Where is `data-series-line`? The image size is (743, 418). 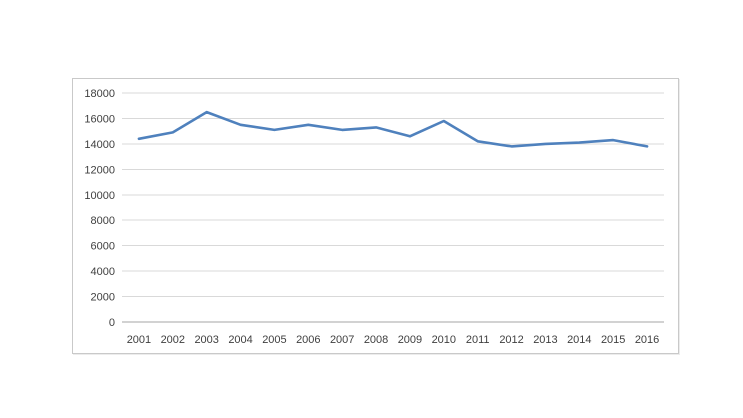 data-series-line is located at coordinates (393, 129).